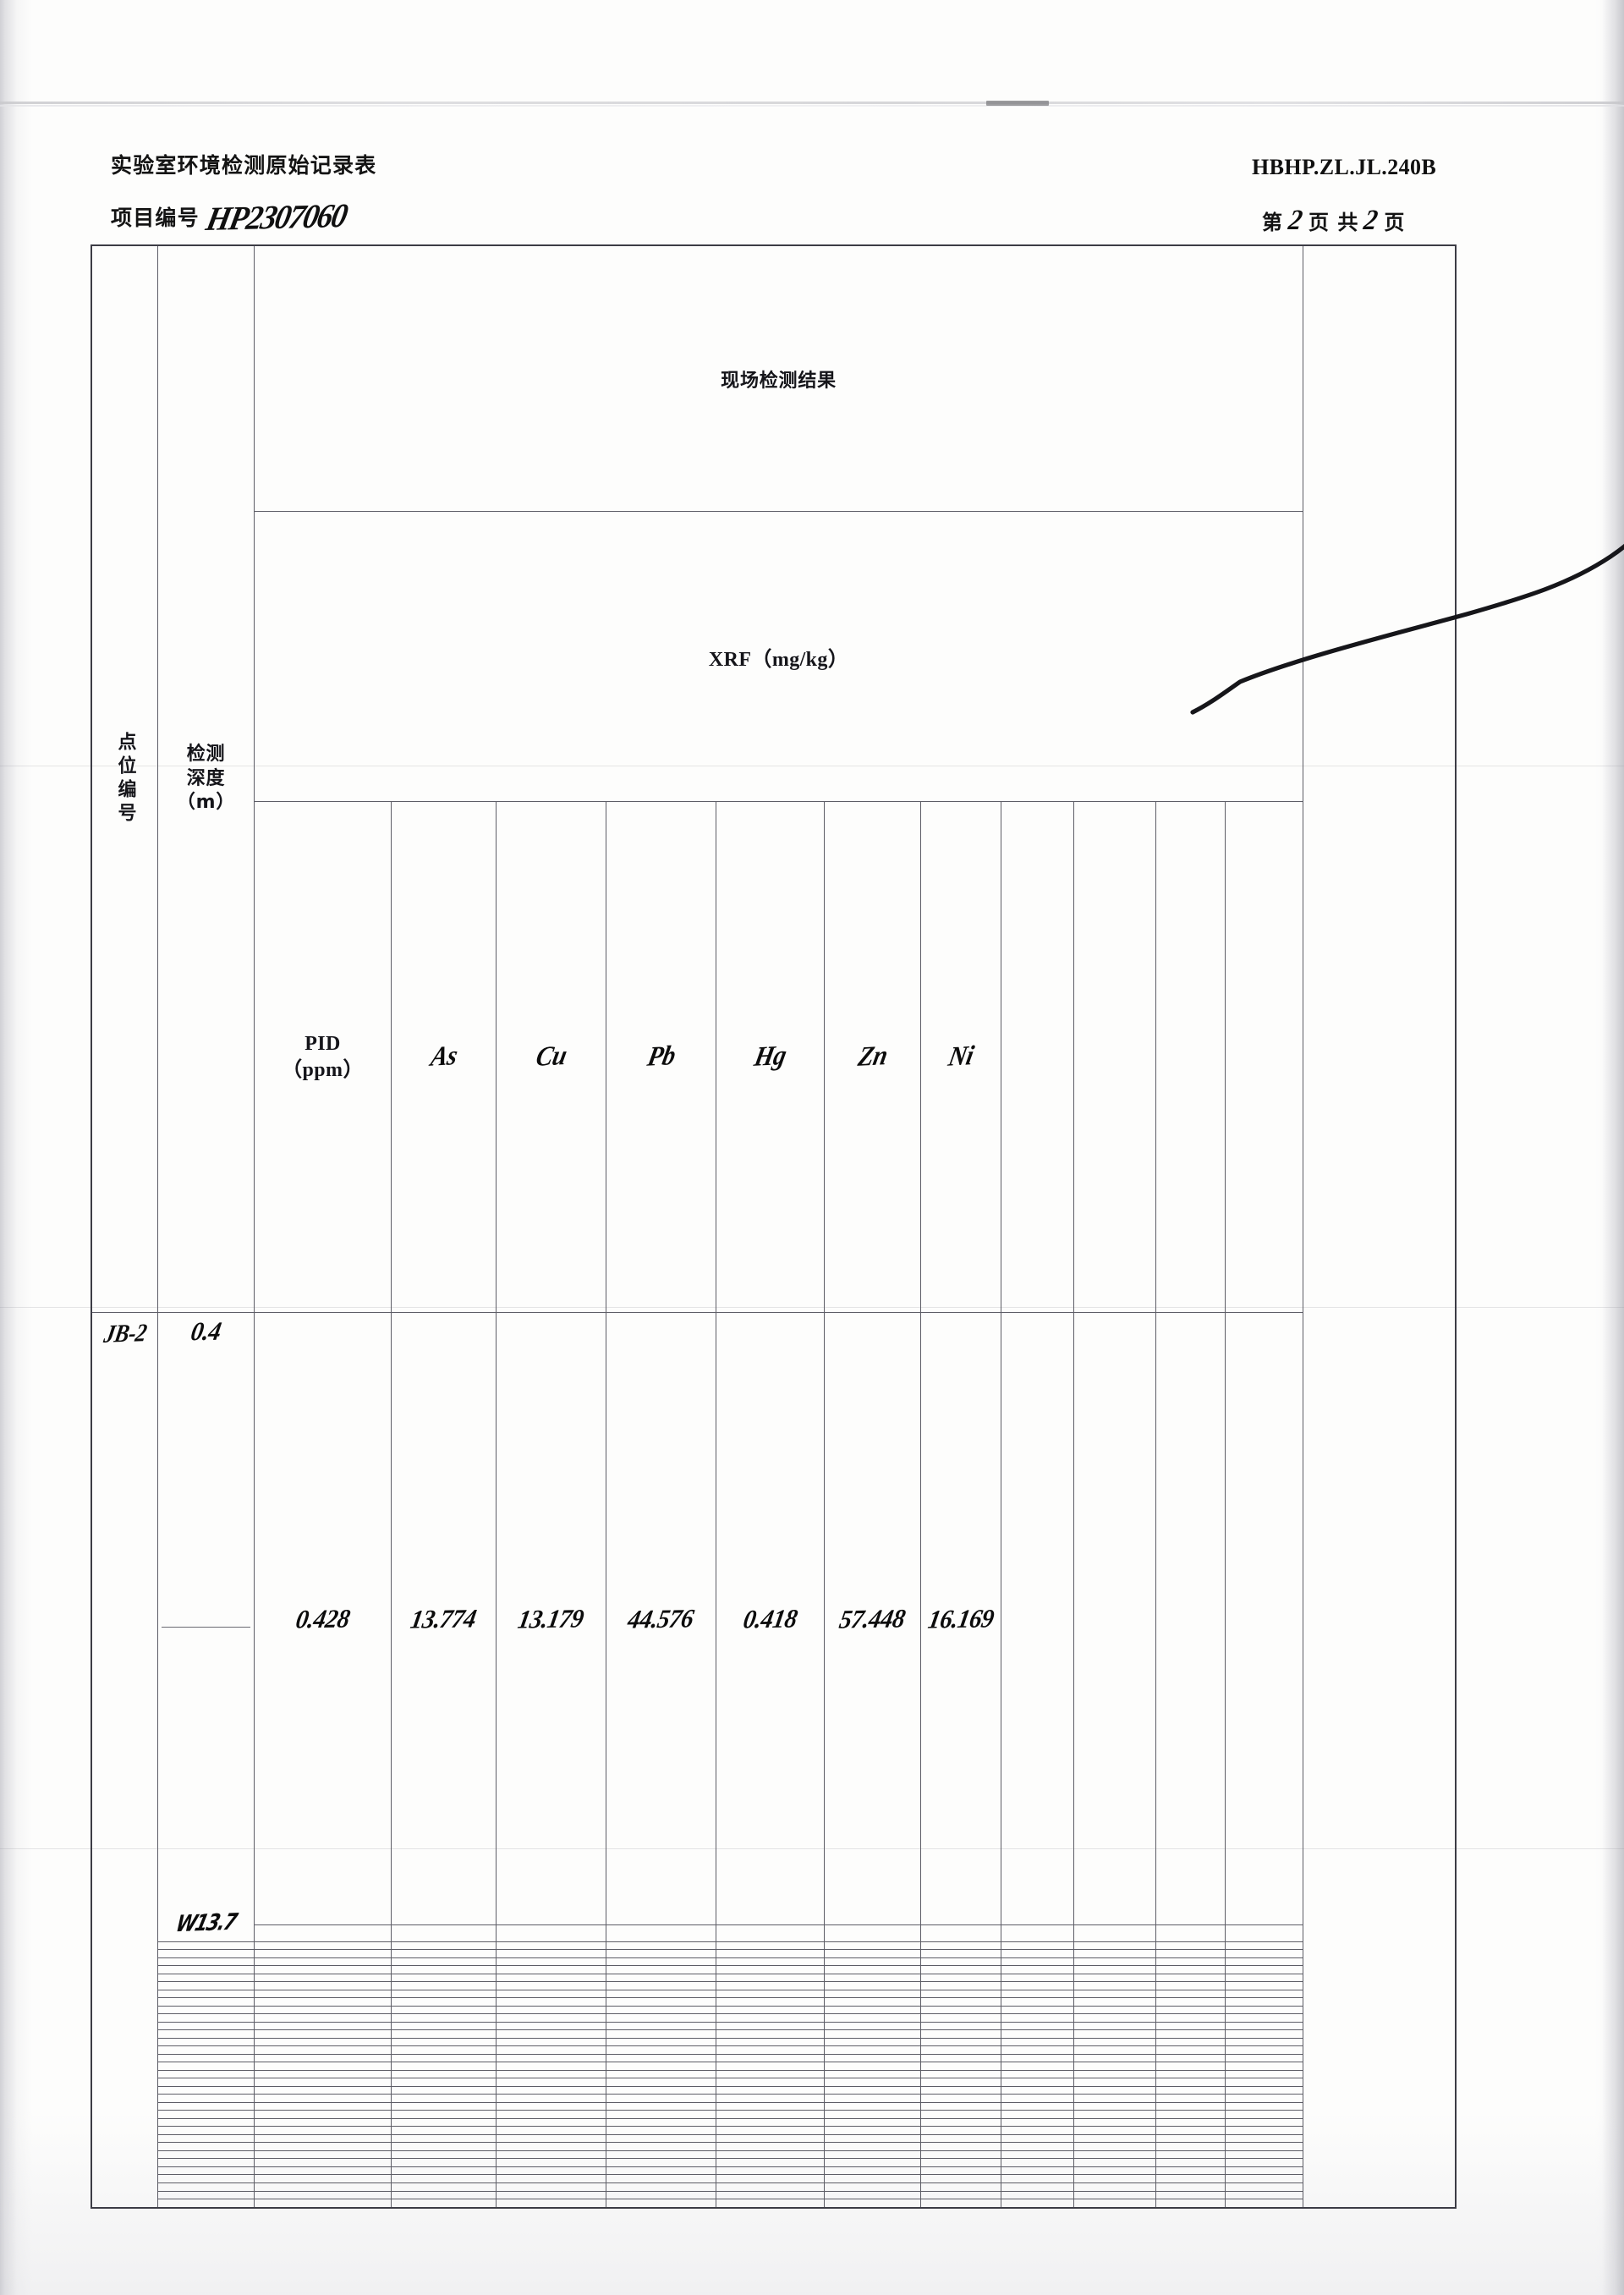 The height and width of the screenshot is (2295, 1624). What do you see at coordinates (661, 1618) in the screenshot?
I see `cell-pb: 44.576` at bounding box center [661, 1618].